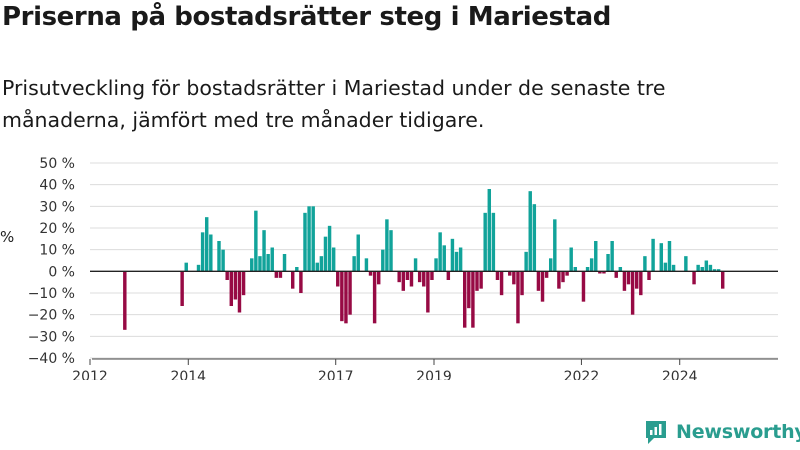 Image resolution: width=800 pixels, height=450 pixels. What do you see at coordinates (51, 359) in the screenshot?
I see `y-tick-label: −40 %` at bounding box center [51, 359].